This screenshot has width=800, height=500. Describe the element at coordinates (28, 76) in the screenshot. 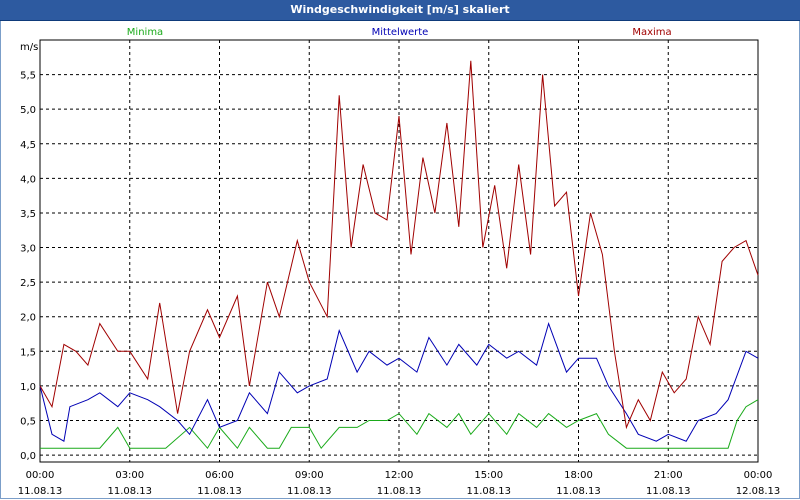

I see `y-tick-label: 5,5` at that location.